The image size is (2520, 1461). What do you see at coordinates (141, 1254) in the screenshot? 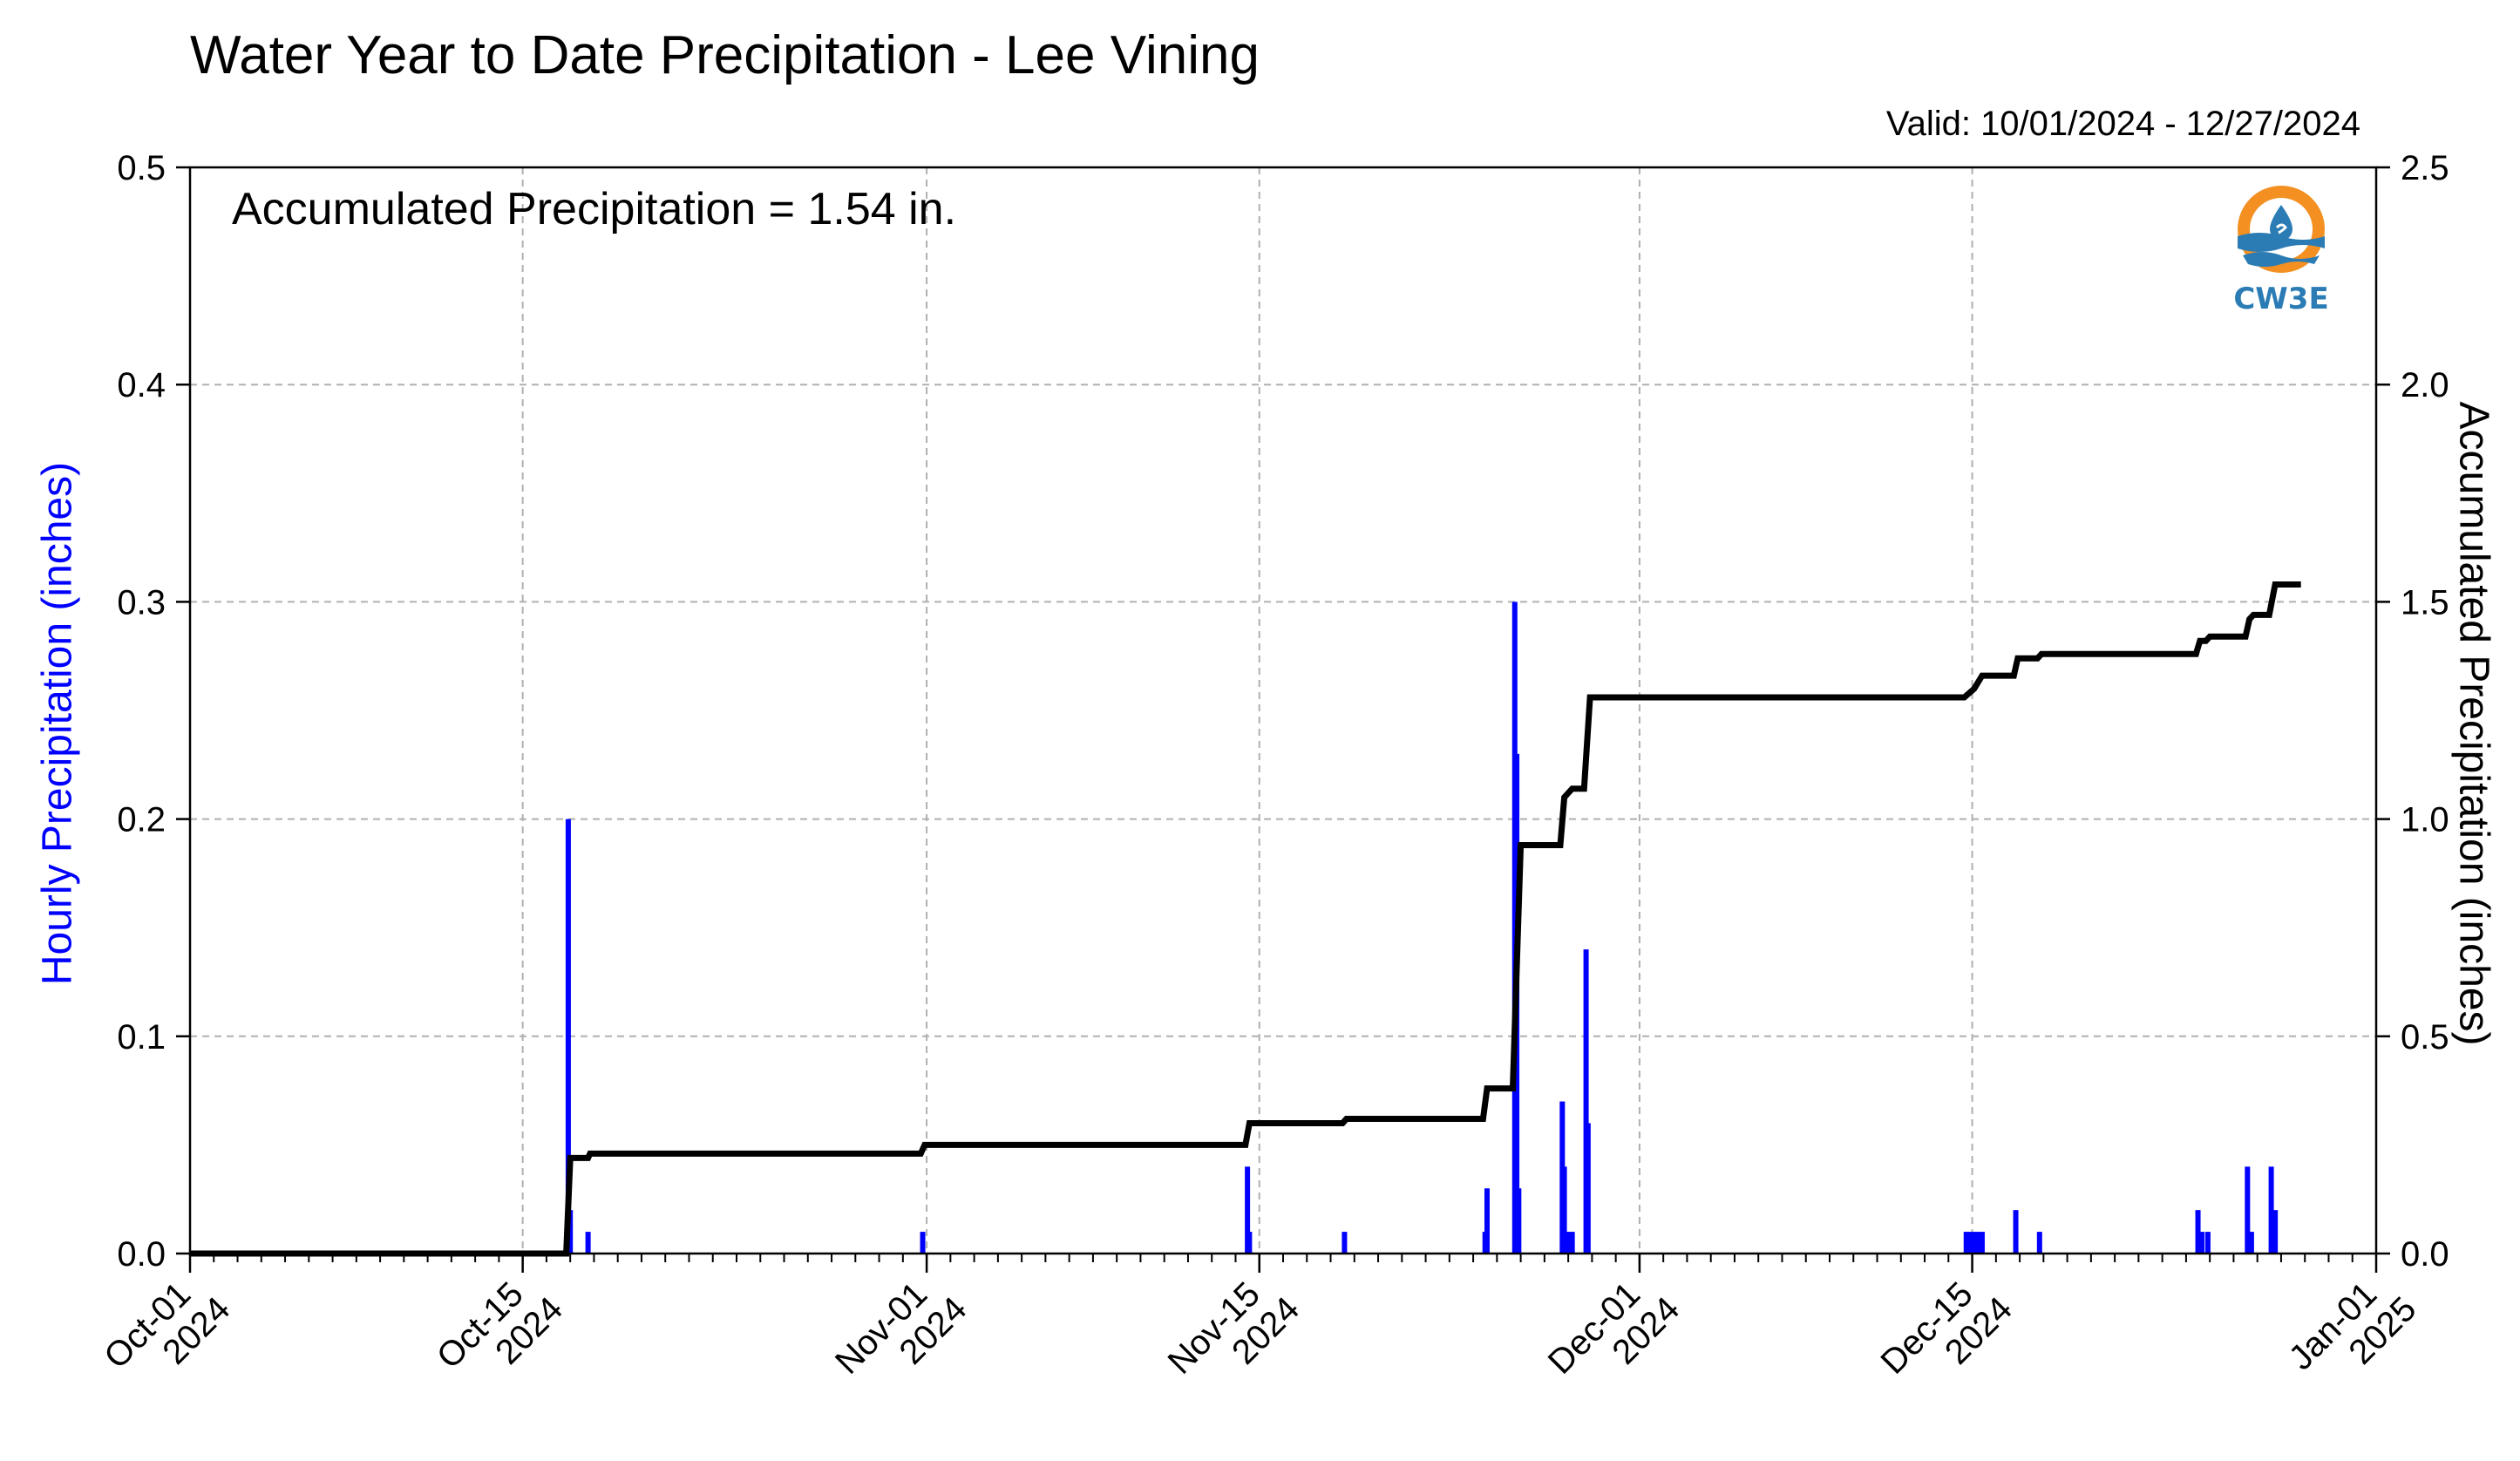
I see `y-tick-label-left: 0.0` at bounding box center [141, 1254].